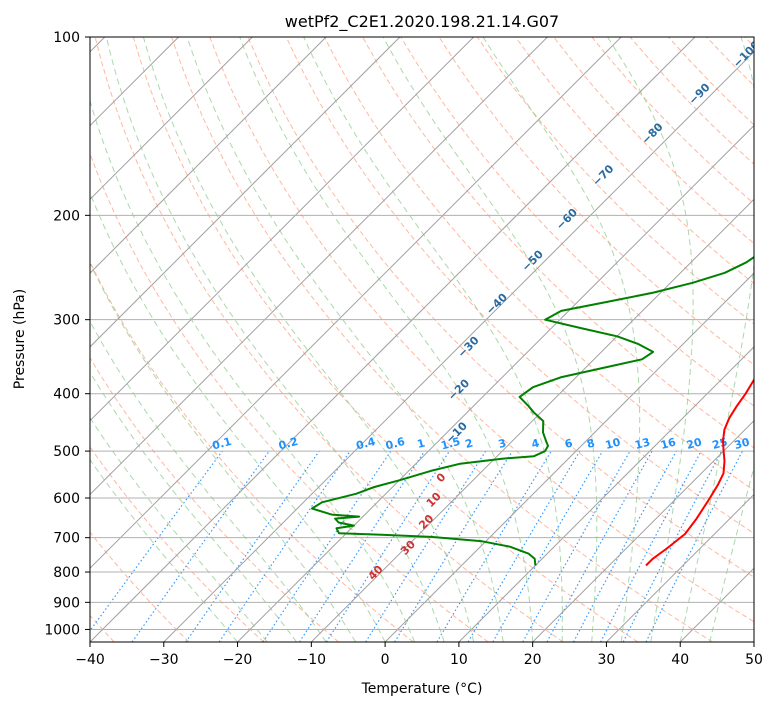 The width and height of the screenshot is (775, 708). I want to click on x-tick-label: 20, so click(533, 660).